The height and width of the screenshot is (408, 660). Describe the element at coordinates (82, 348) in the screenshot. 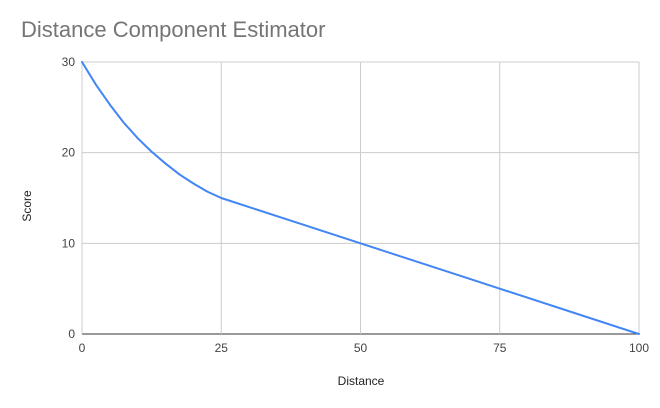

I see `x-tick-label-0: 0` at that location.